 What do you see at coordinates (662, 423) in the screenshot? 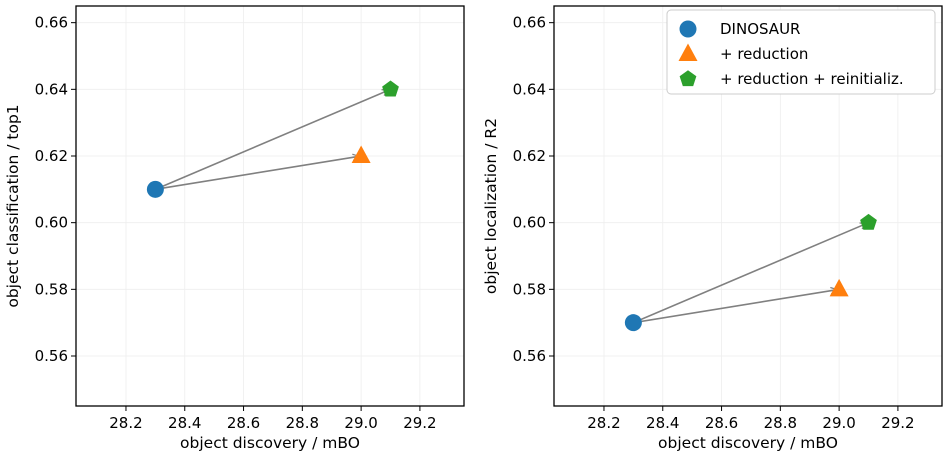
I see `right-x-tick-label: 28.4` at bounding box center [662, 423].